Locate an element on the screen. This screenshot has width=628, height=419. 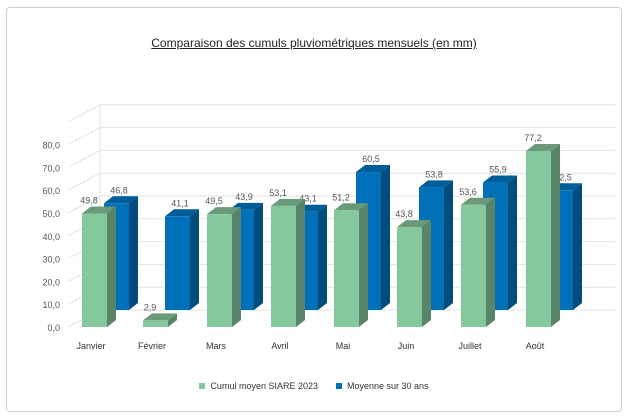
data-label: 53,1 is located at coordinates (278, 193).